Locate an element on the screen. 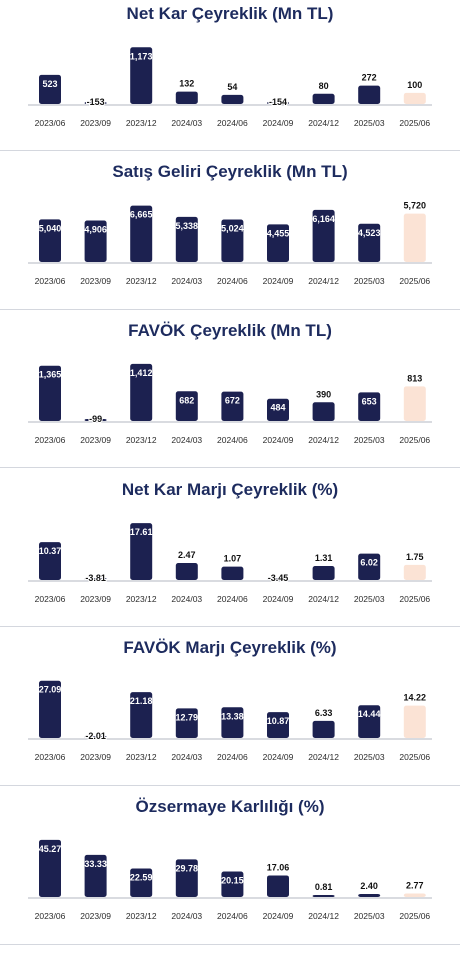 The image size is (460, 964). data-label: 12.79 is located at coordinates (187, 717).